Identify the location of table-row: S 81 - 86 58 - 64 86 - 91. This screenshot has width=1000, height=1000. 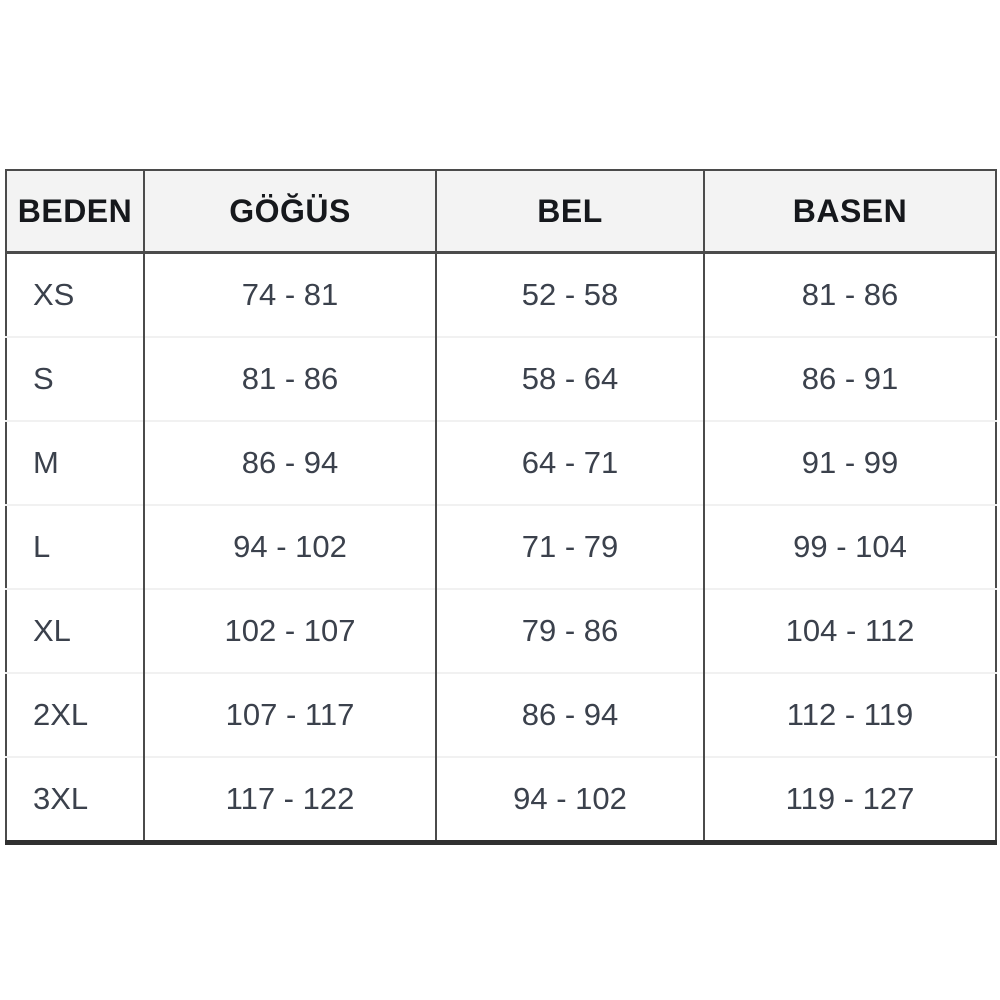
(501, 378).